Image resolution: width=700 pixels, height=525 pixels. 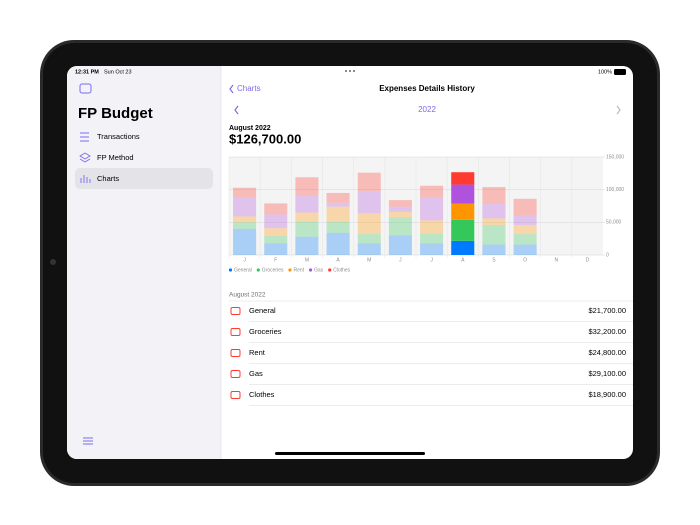 What do you see at coordinates (85, 88) in the screenshot?
I see `sidebar-toggle` at bounding box center [85, 88].